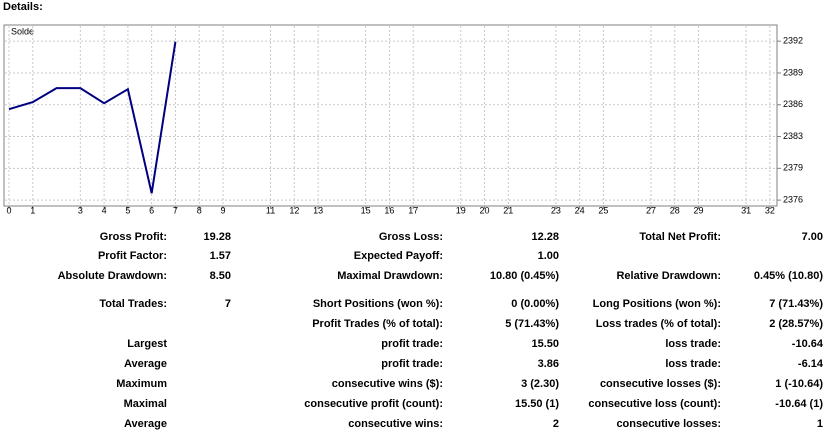  What do you see at coordinates (535, 304) in the screenshot?
I see `cell-value: 0 (0.00%)` at bounding box center [535, 304].